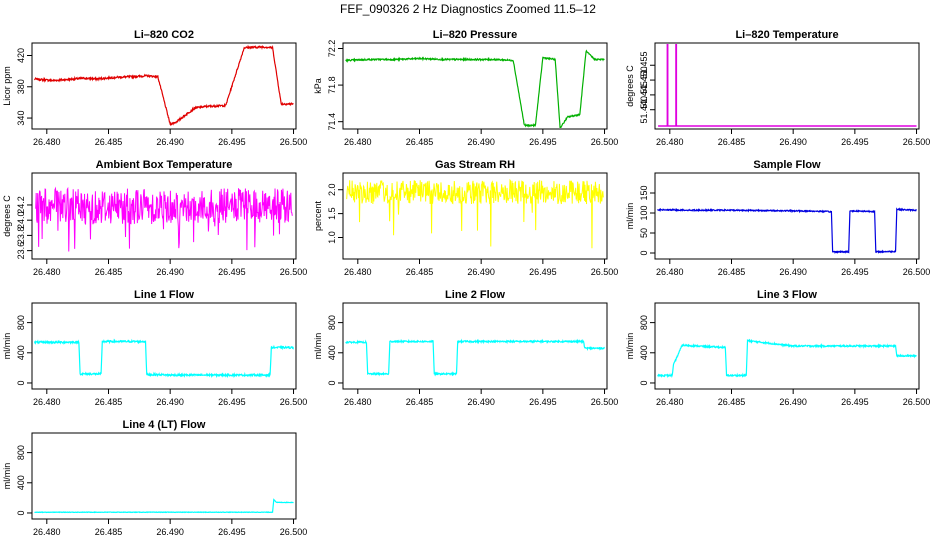 Image resolution: width=936 pixels, height=540 pixels. I want to click on y-tick-label: 50, so click(644, 233).